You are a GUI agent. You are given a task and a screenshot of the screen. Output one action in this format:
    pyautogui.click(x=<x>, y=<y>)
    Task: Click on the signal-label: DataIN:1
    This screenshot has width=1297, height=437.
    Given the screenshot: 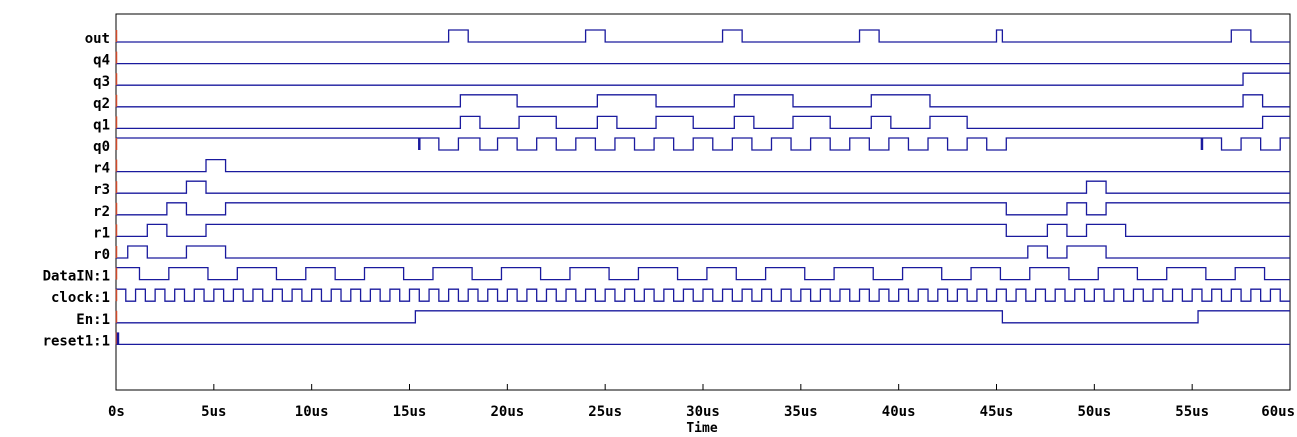 What is the action you would take?
    pyautogui.click(x=76, y=277)
    